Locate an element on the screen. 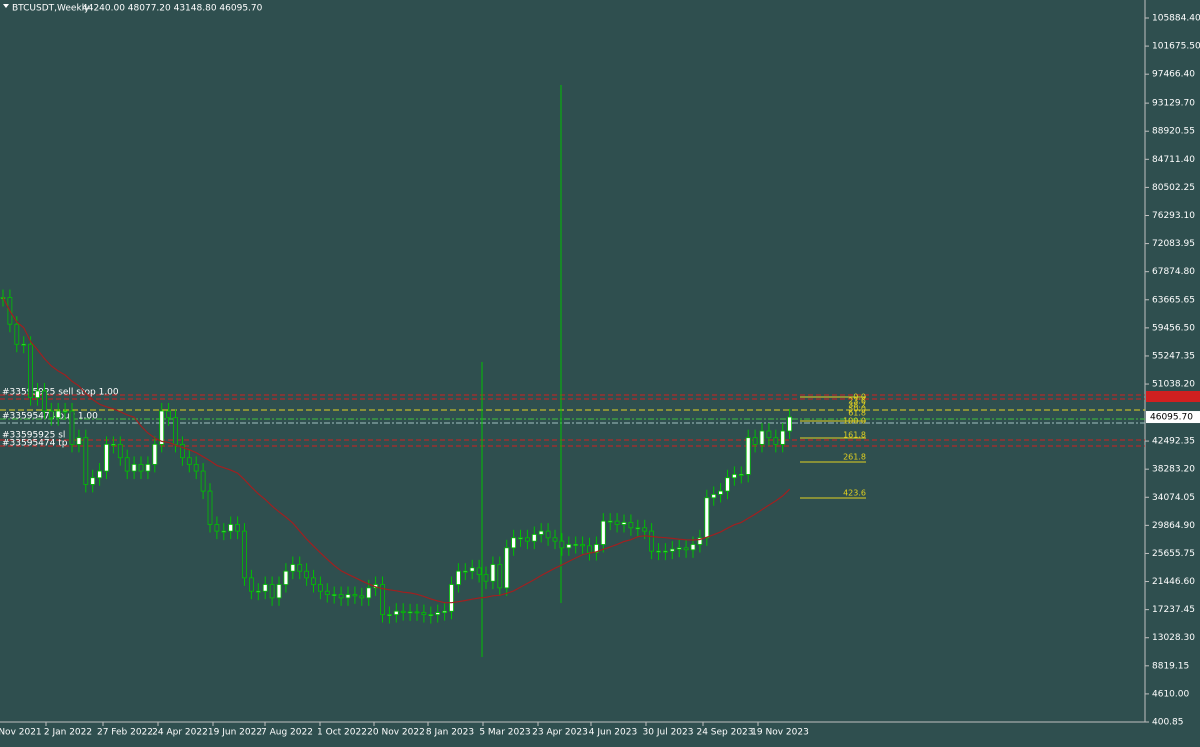  price-label: 51038.20 is located at coordinates (1173, 385).